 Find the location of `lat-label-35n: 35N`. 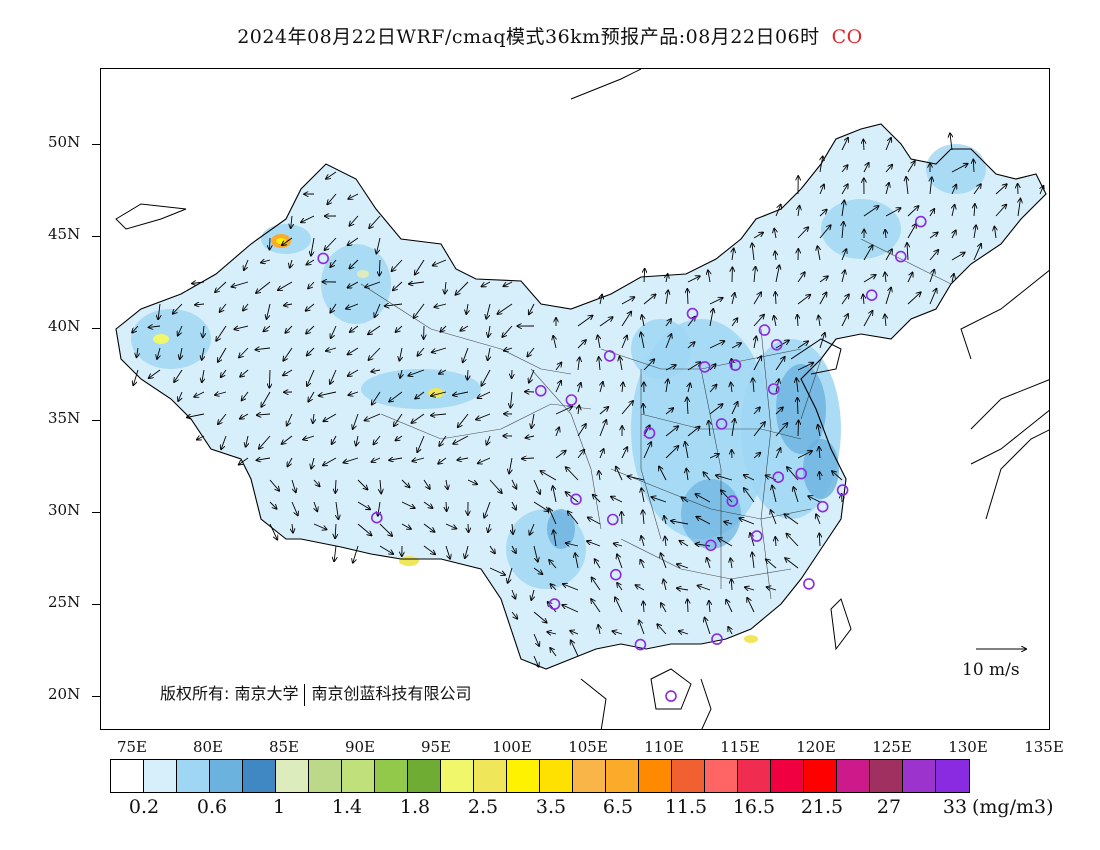

lat-label-35n: 35N is located at coordinates (64, 418).